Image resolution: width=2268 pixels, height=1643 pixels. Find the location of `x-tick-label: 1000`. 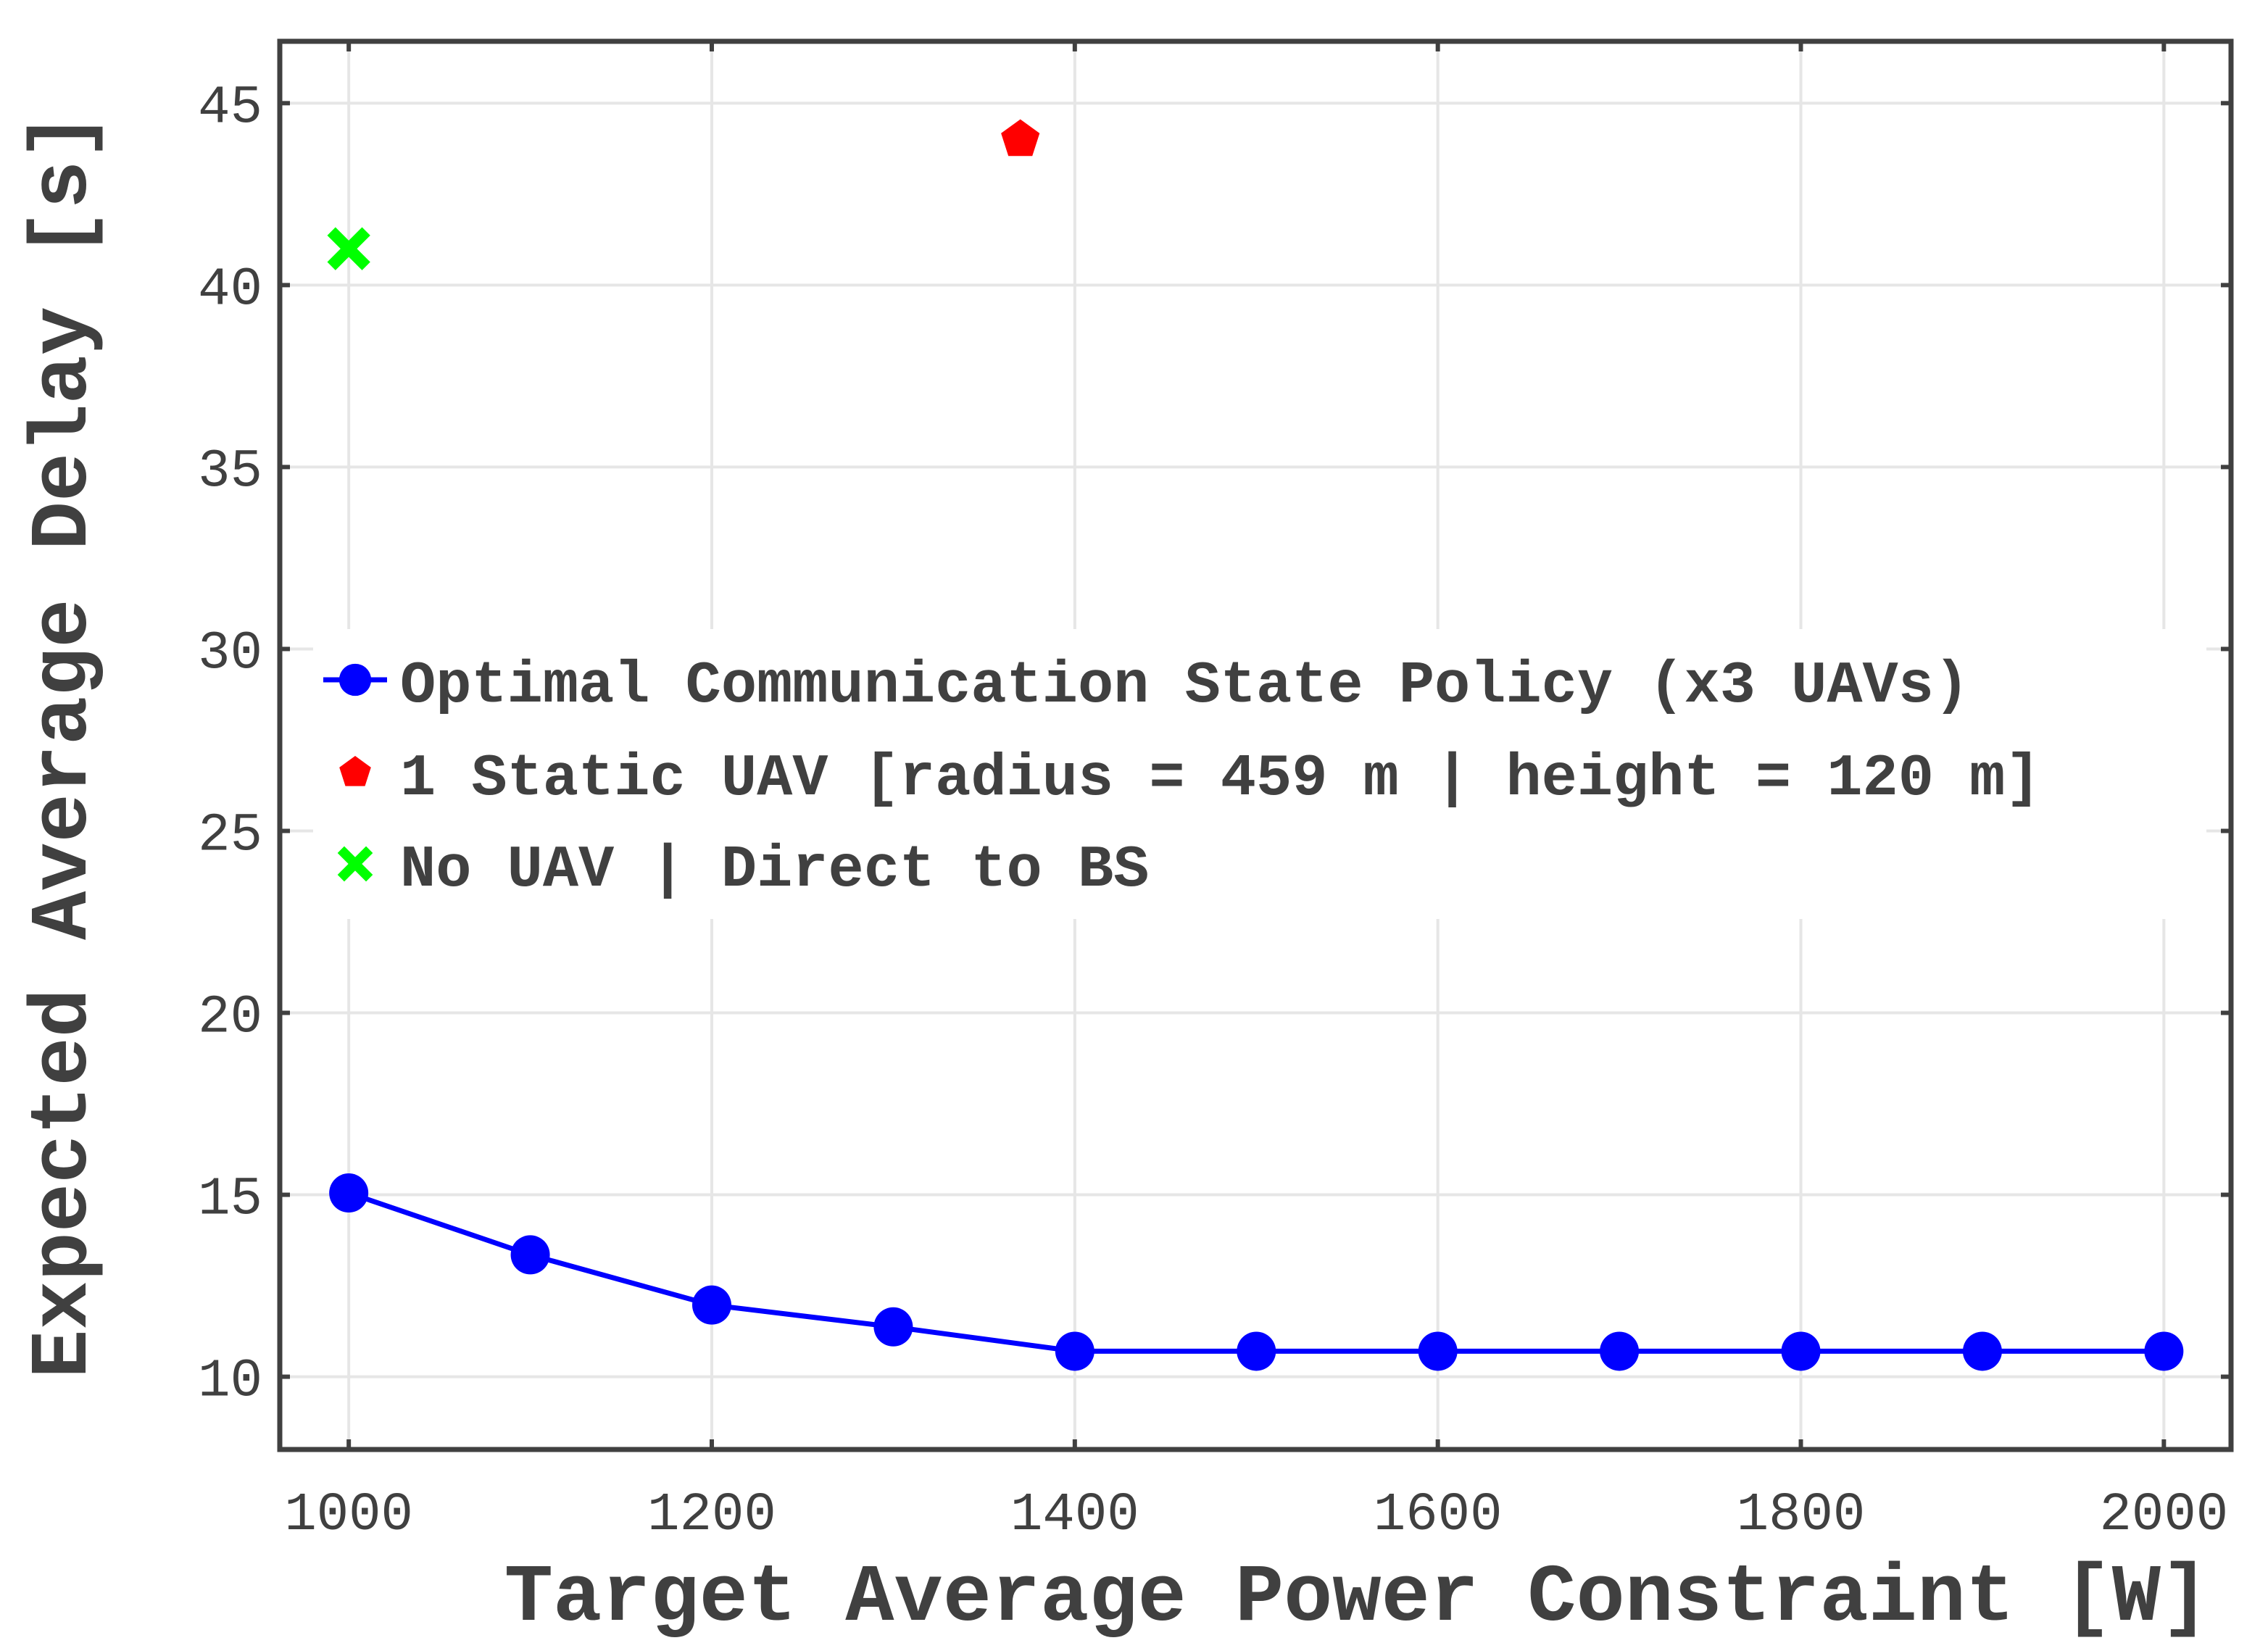

x-tick-label: 1000 is located at coordinates (348, 1515).